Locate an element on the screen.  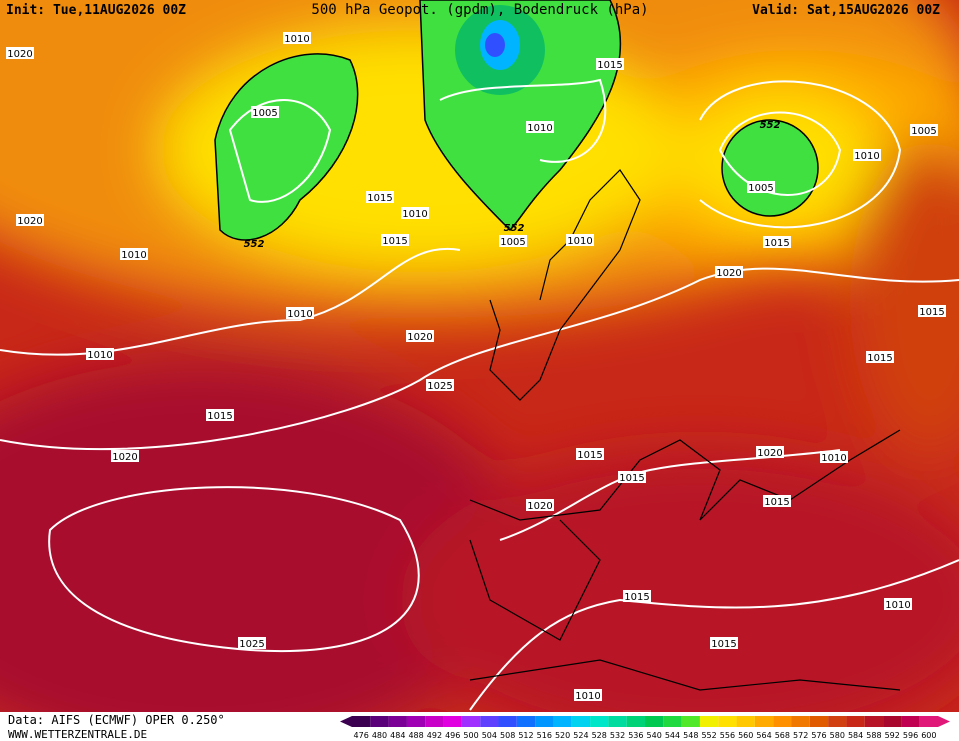
legend-value: 552 is located at coordinates (708, 735).